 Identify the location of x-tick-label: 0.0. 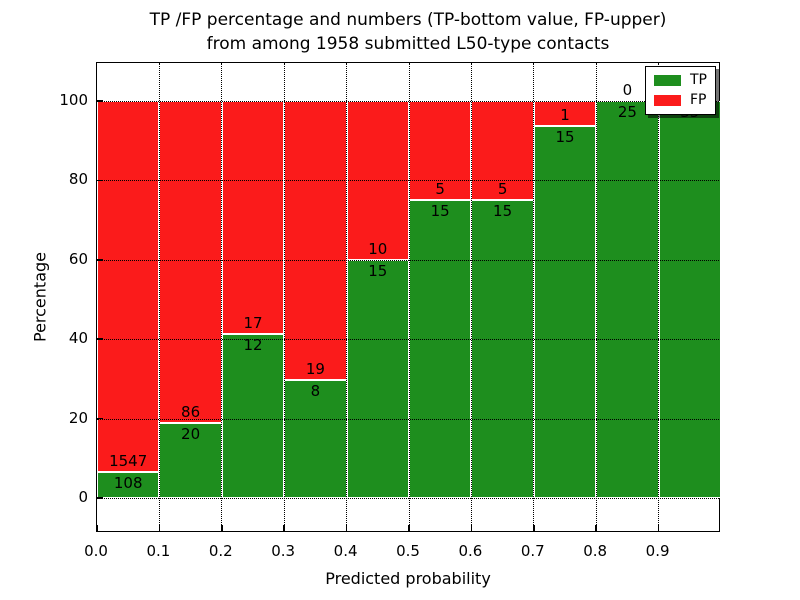
(96, 551).